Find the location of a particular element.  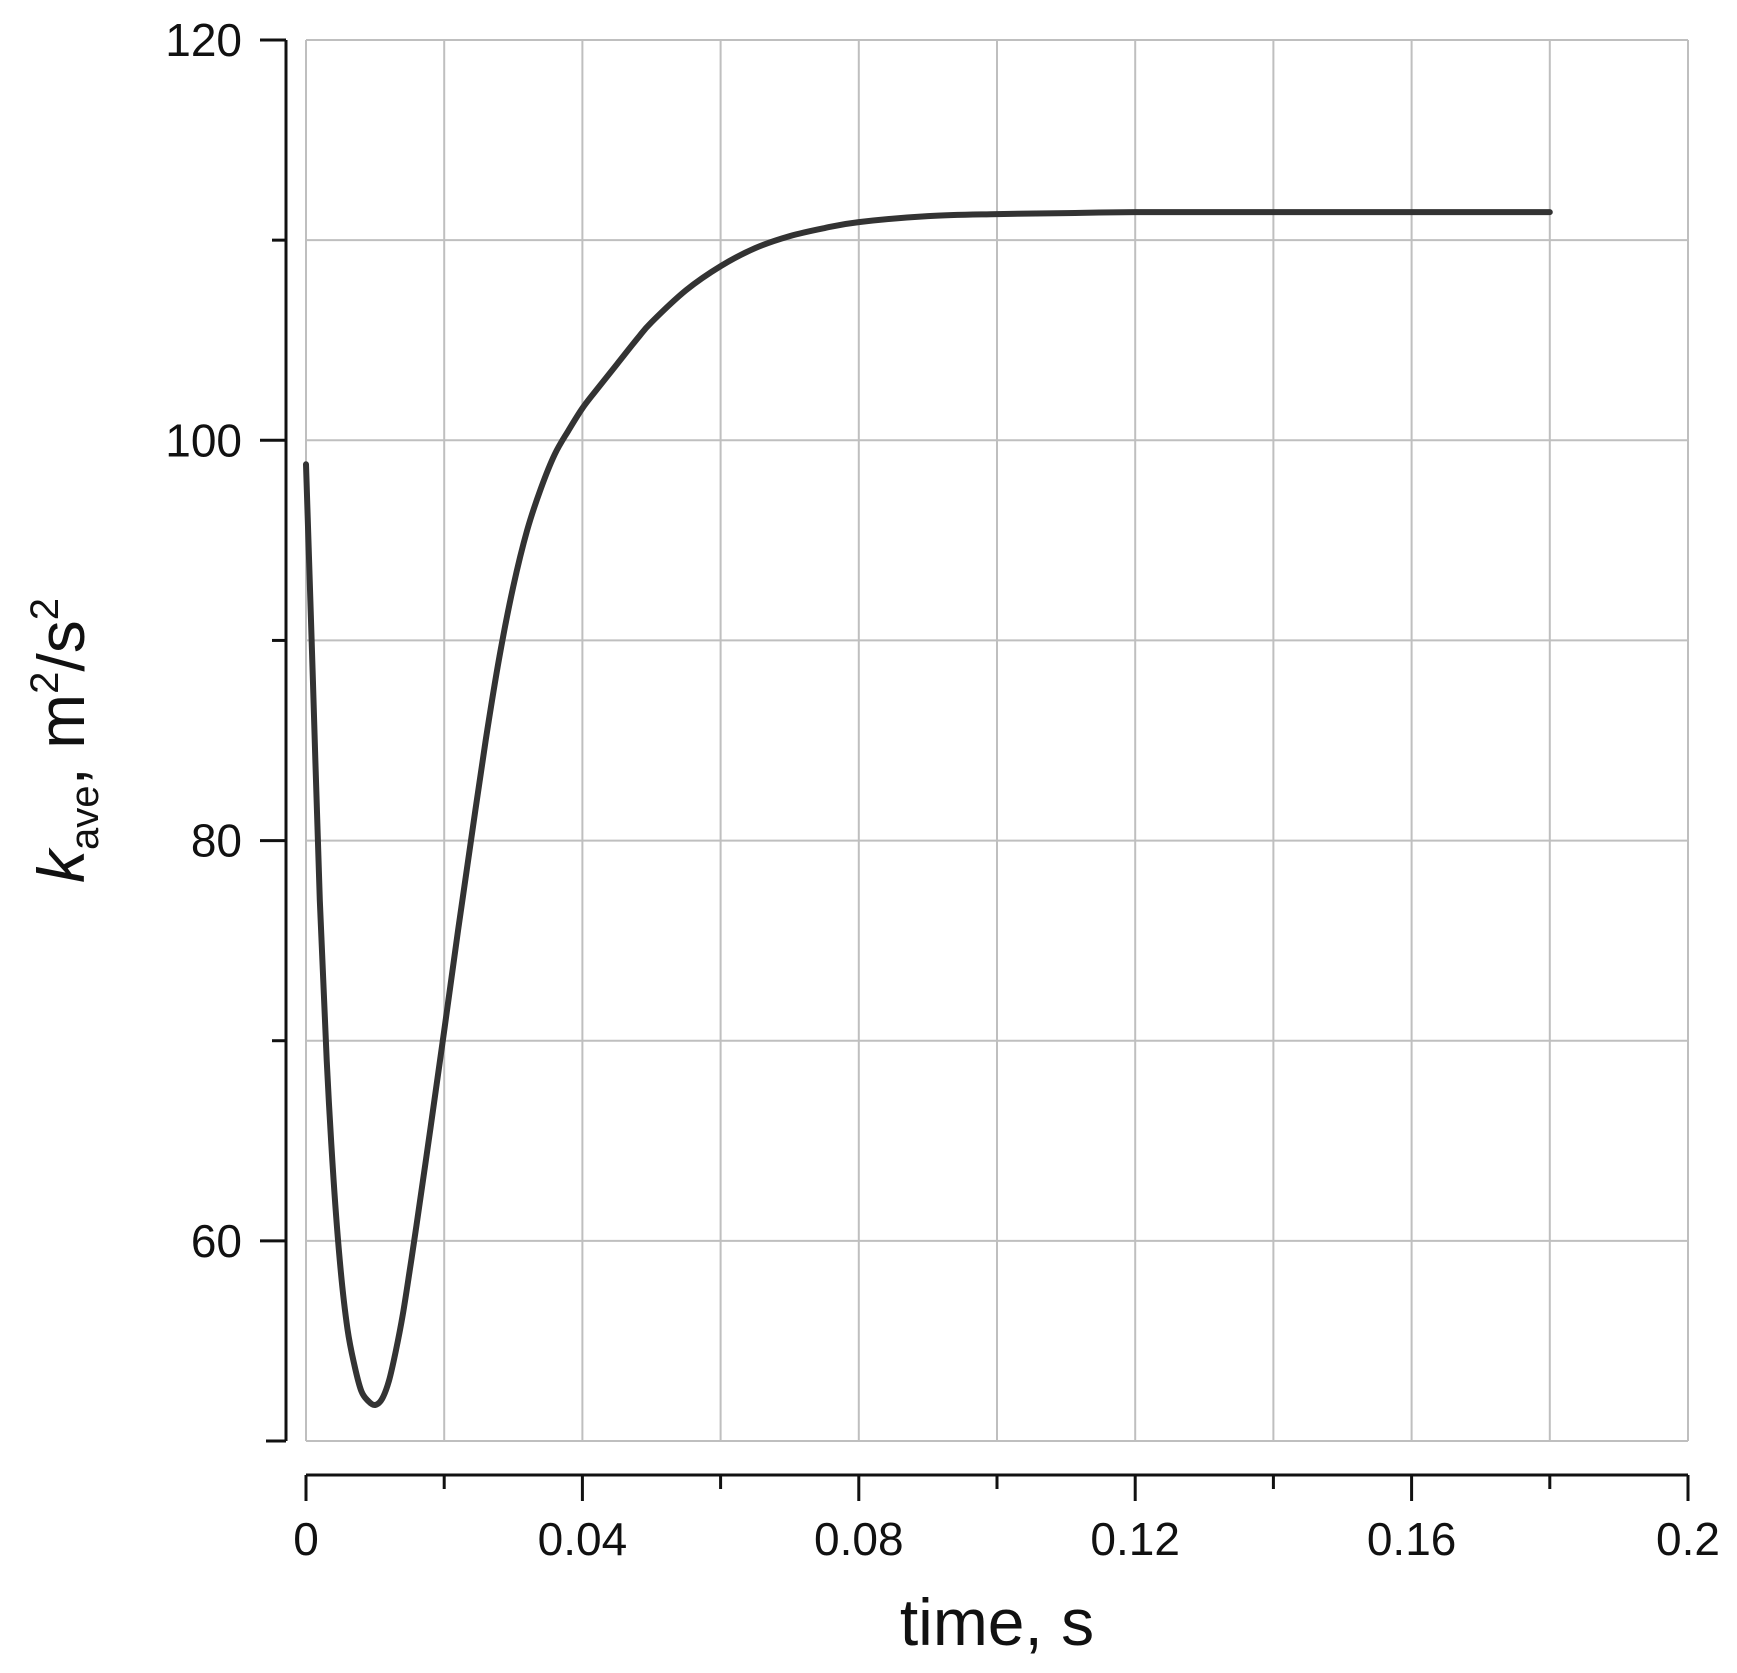

x-tick-label: 0.2 is located at coordinates (1688, 1539).